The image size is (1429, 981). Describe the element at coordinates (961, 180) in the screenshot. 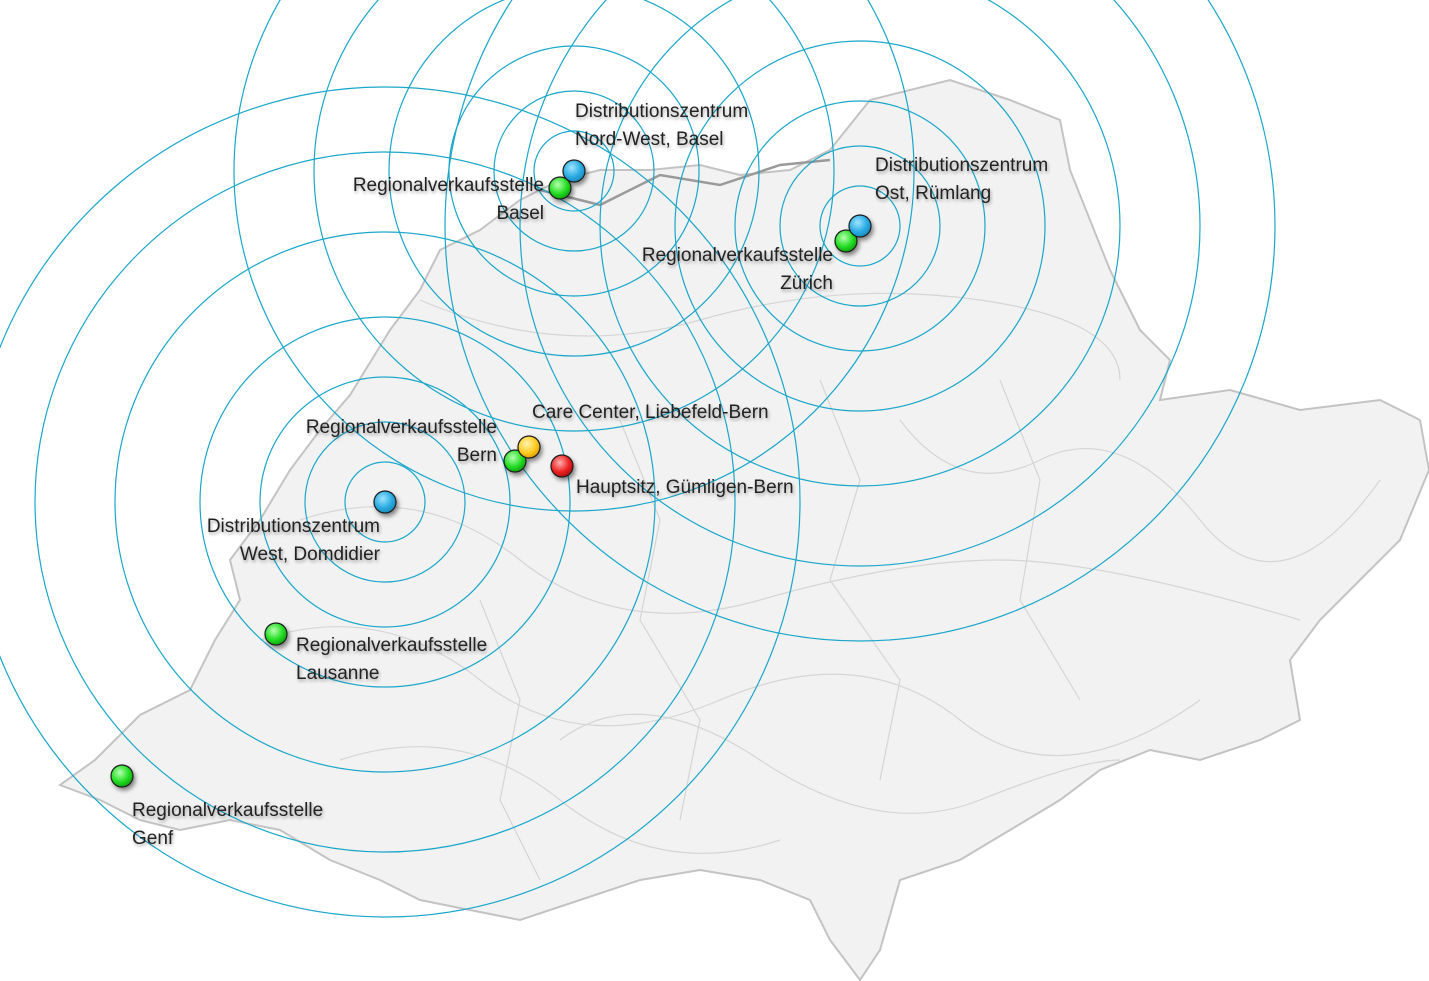

I see `label-dz-ost: Distributionszentrum Ost, Rümlang` at that location.